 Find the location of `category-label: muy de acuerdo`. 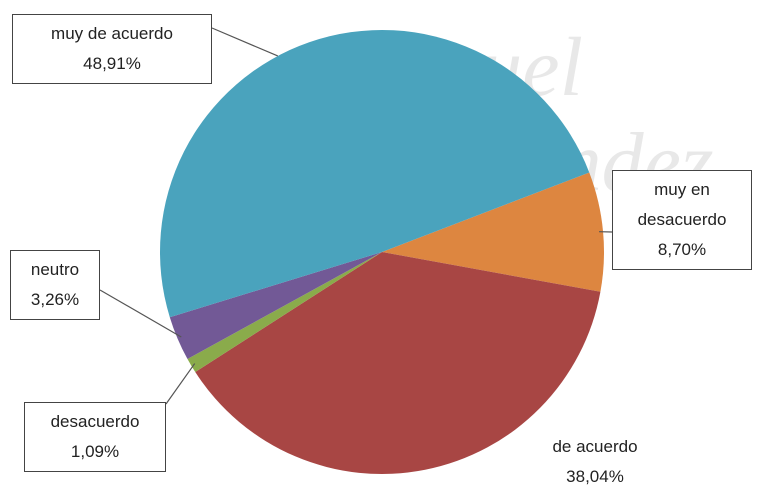

category-label: muy de acuerdo is located at coordinates (112, 33).